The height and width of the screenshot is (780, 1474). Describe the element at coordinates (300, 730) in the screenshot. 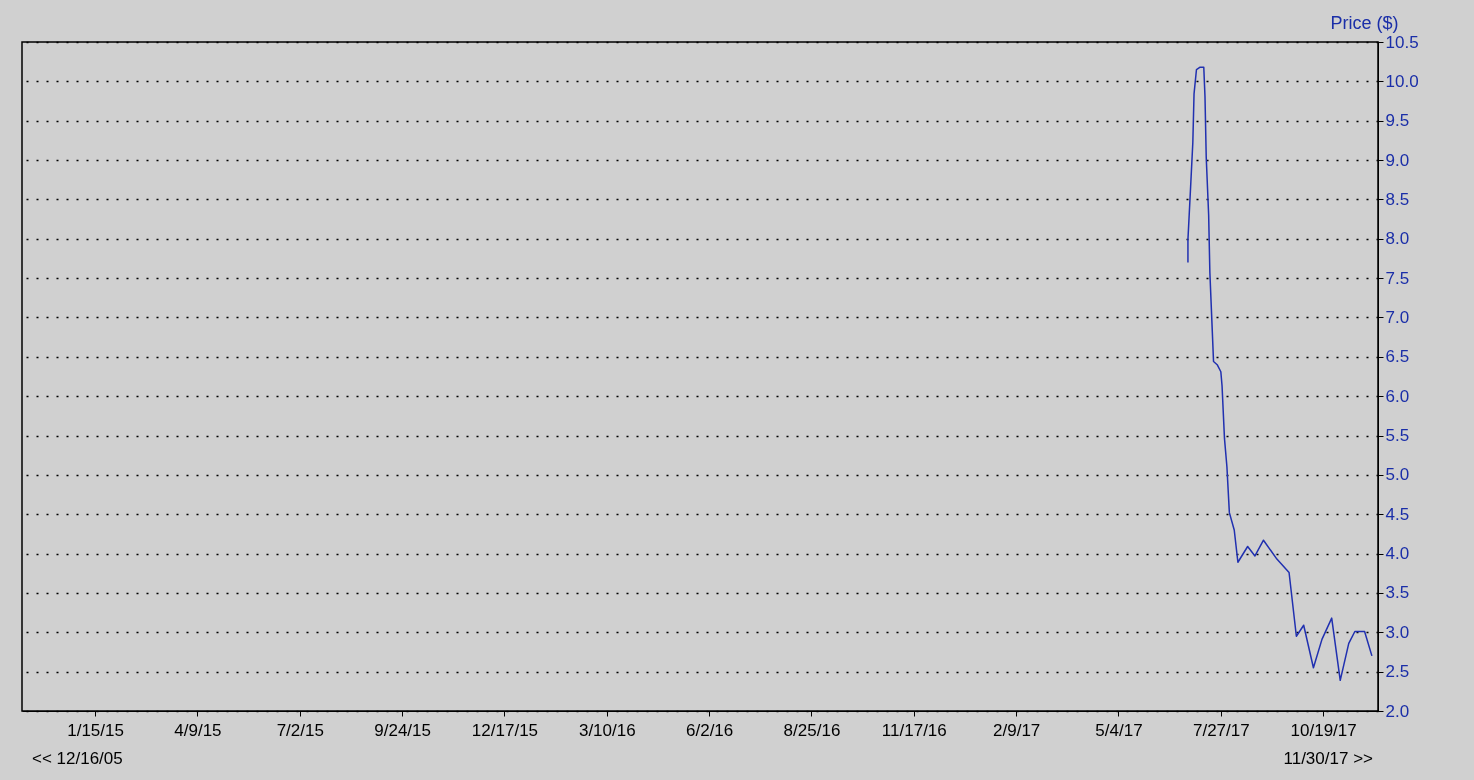

I see `x-tick-label: 7/2/15` at that location.